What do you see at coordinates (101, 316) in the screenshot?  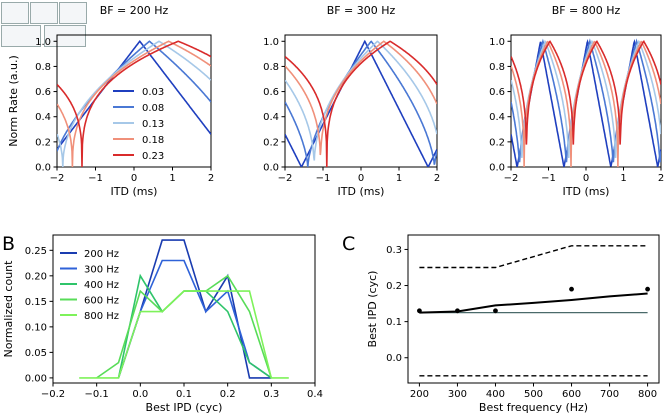 I see `legend-label: 800 Hz` at bounding box center [101, 316].